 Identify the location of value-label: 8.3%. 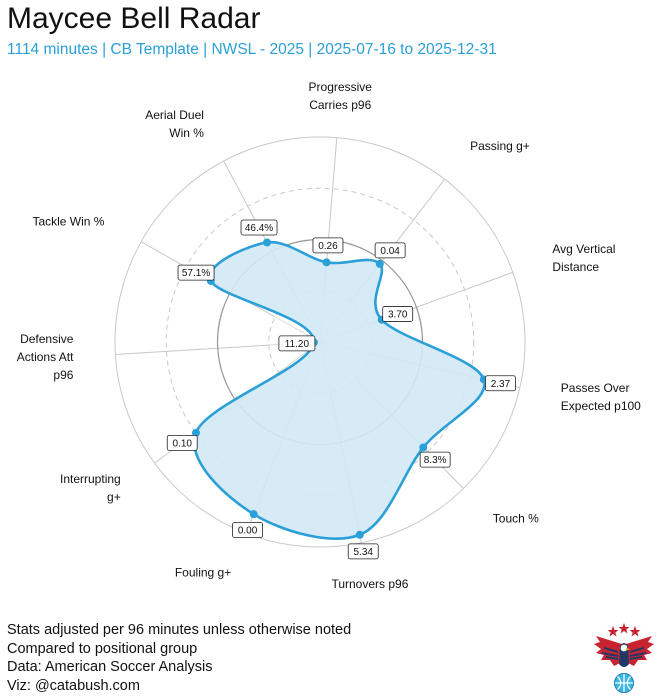
(435, 459).